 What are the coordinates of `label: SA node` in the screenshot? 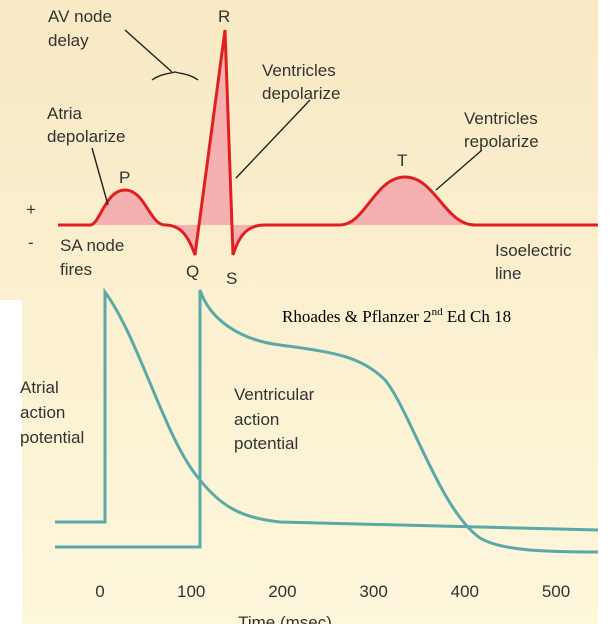 It's located at (92, 245).